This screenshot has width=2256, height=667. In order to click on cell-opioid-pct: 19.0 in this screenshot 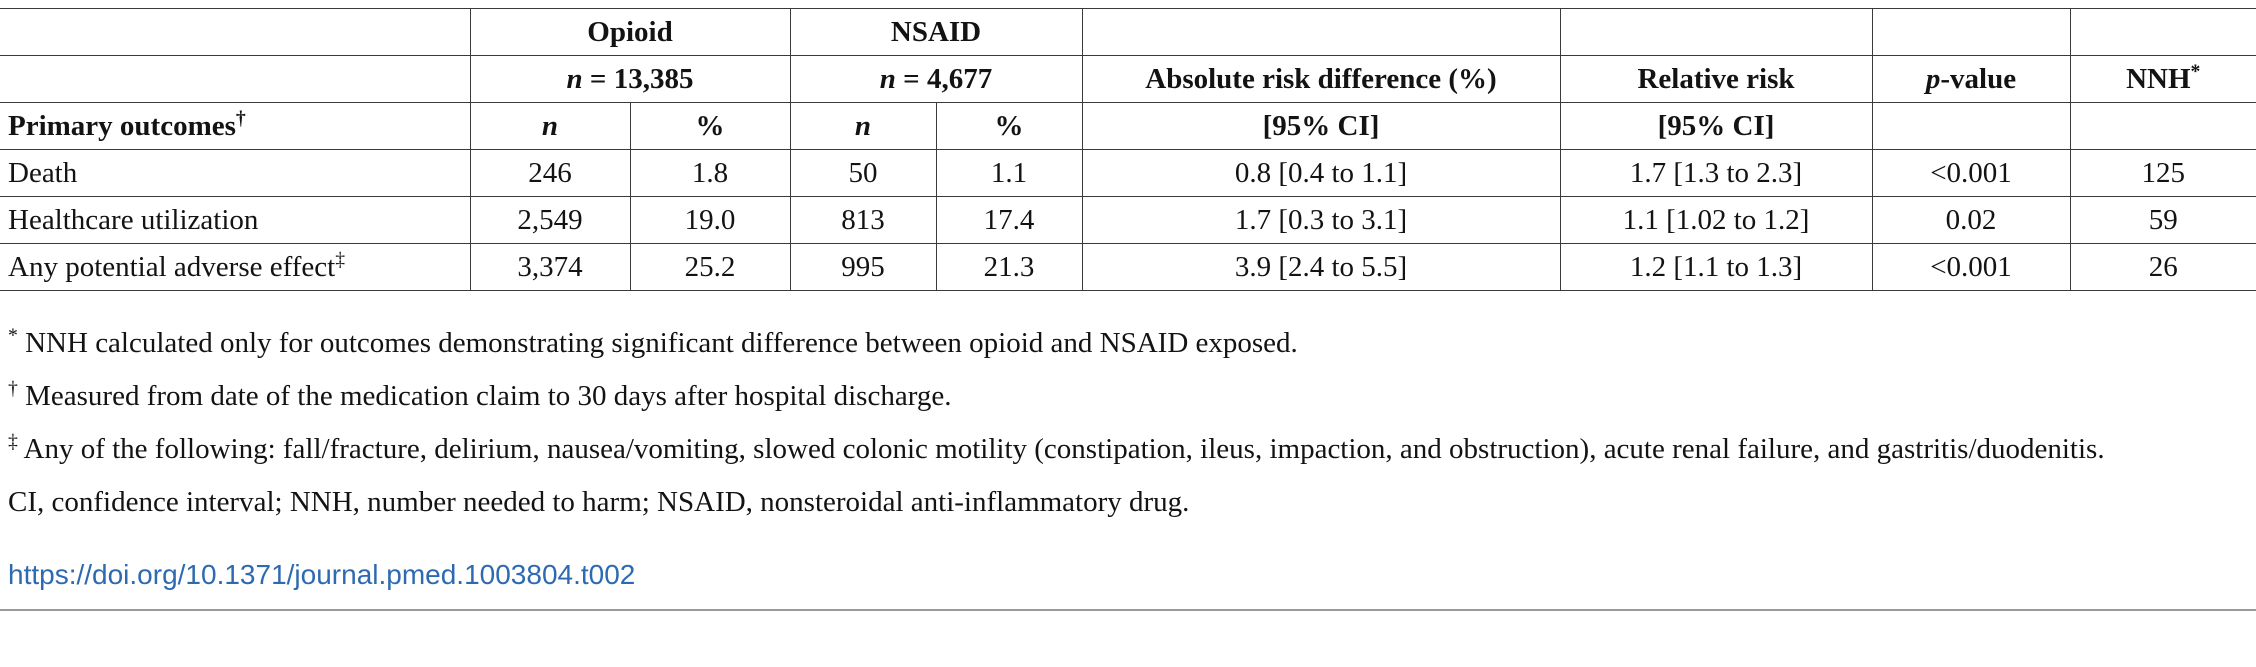, I will do `click(710, 220)`.